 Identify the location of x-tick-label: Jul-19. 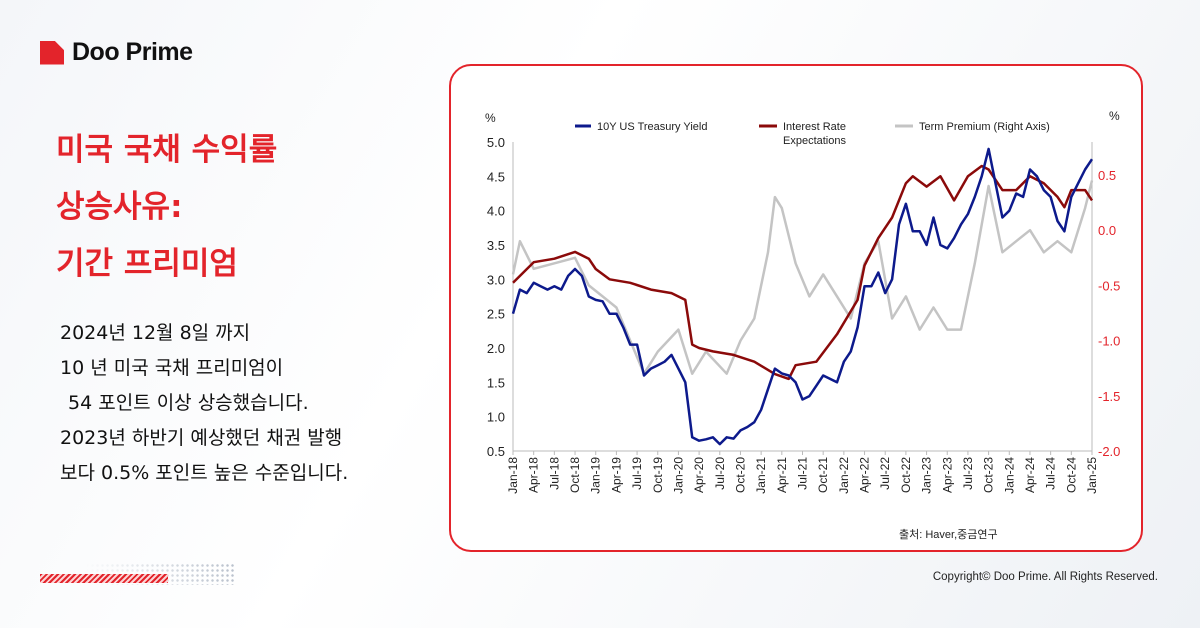
(637, 473).